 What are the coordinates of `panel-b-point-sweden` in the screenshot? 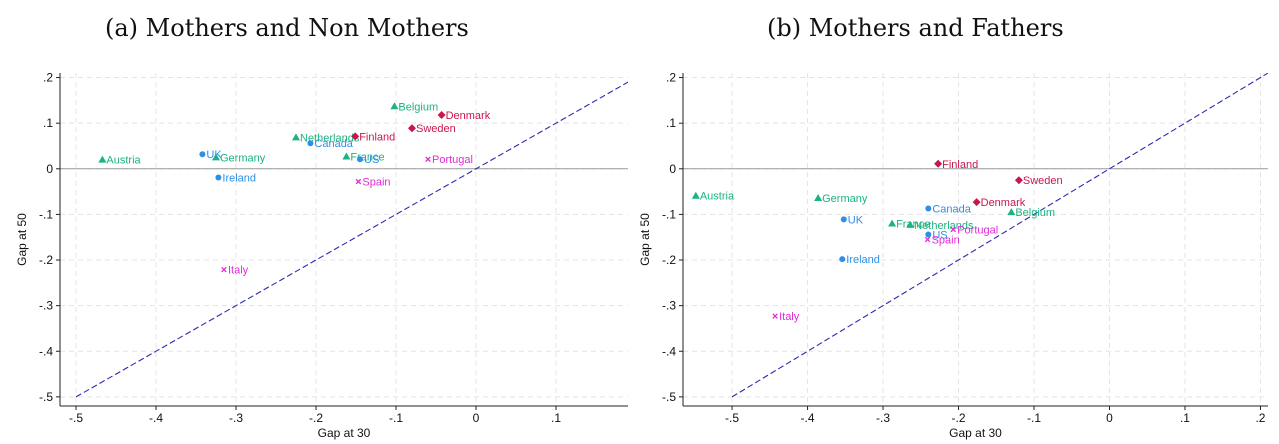 It's located at (1018, 180).